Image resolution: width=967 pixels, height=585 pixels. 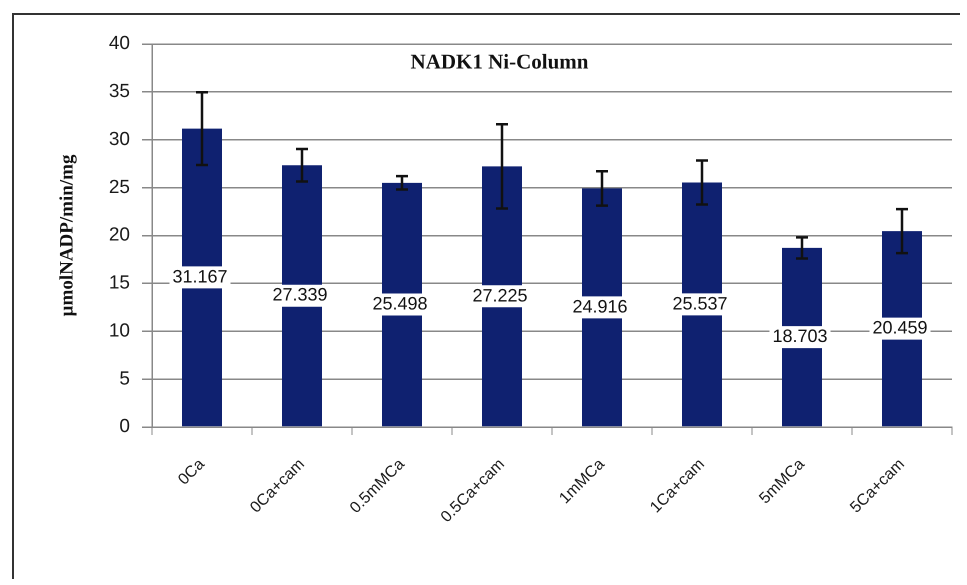 What do you see at coordinates (499, 61) in the screenshot?
I see `chart-title: NADK1 Ni-Column` at bounding box center [499, 61].